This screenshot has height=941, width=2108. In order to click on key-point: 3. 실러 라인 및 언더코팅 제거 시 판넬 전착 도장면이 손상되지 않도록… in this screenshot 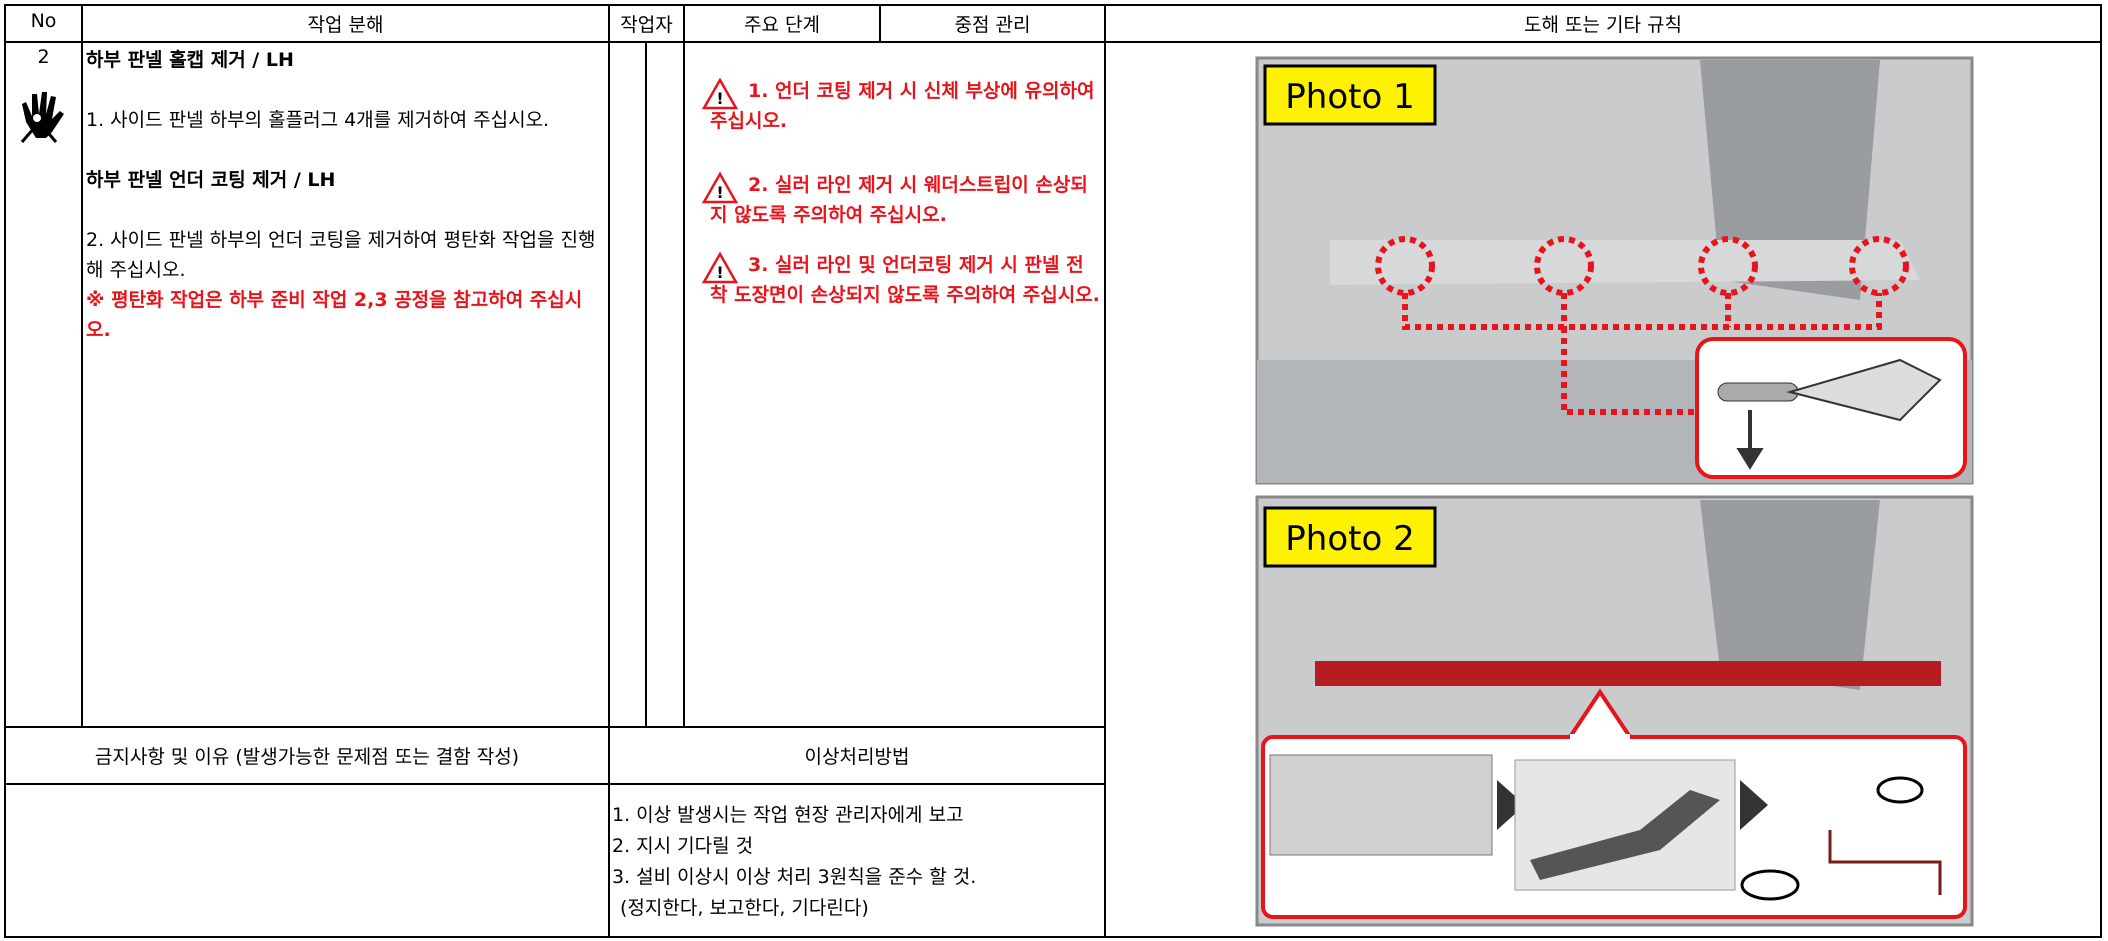, I will do `click(905, 280)`.